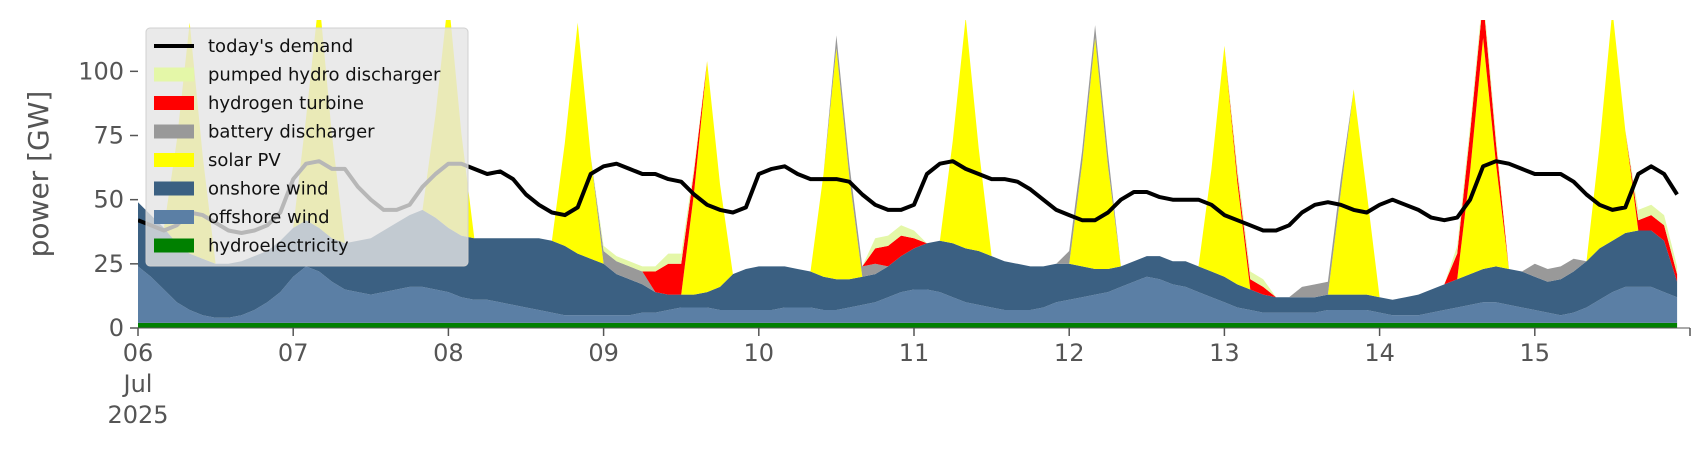 This screenshot has width=1706, height=460. What do you see at coordinates (280, 46) in the screenshot?
I see `legend-label: today's demand` at bounding box center [280, 46].